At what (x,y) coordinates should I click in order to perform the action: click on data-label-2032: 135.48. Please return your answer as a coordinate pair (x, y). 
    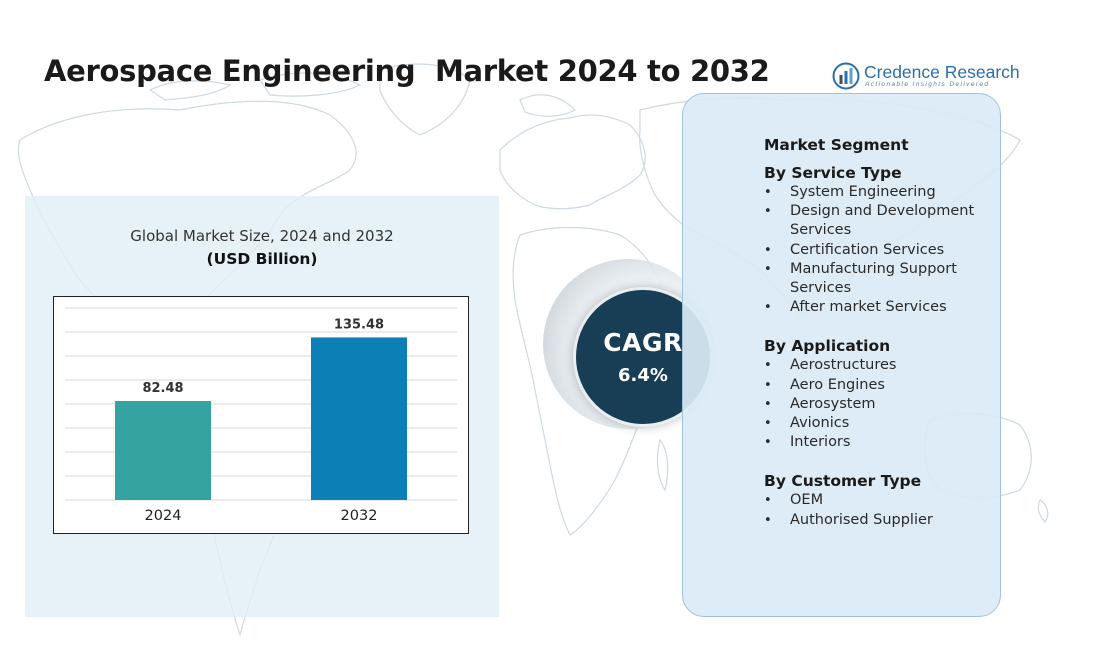
    Looking at the image, I should click on (359, 324).